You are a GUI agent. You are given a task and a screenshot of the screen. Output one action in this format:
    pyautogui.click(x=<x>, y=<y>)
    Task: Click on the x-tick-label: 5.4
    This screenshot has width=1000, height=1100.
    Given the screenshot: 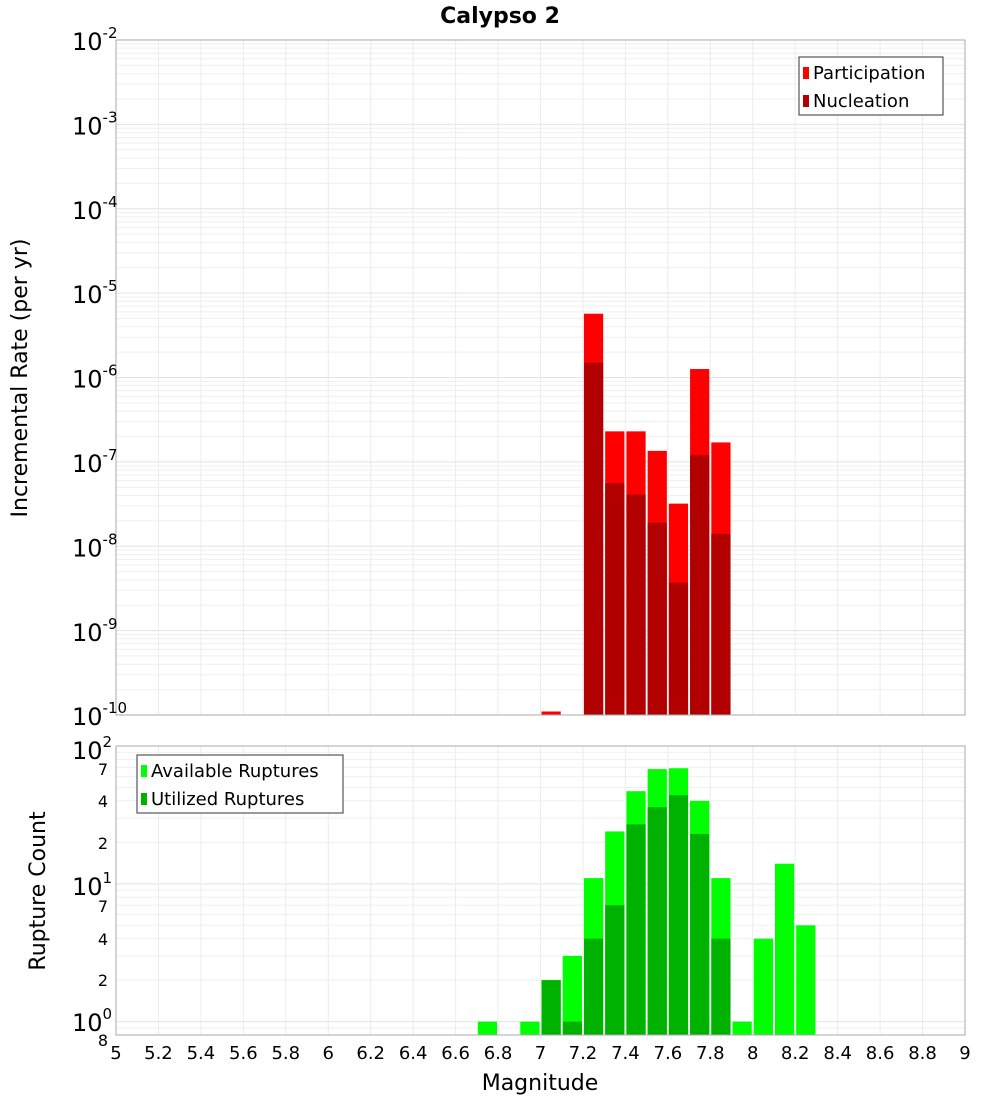 What is the action you would take?
    pyautogui.click(x=201, y=1053)
    